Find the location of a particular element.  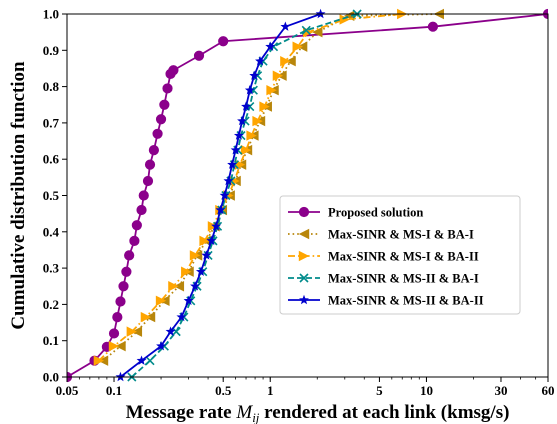

x-tick-label-1: 0.05 is located at coordinates (67, 390).